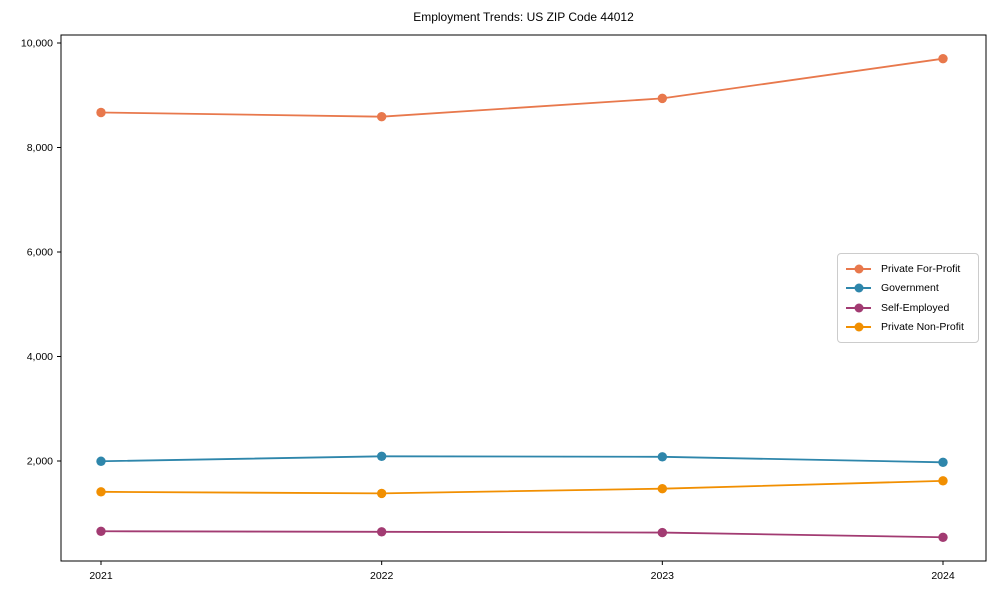 The width and height of the screenshot is (1000, 600). Describe the element at coordinates (523, 17) in the screenshot. I see `chart-title: Employment Trends: US ZIP Code 44012` at that location.